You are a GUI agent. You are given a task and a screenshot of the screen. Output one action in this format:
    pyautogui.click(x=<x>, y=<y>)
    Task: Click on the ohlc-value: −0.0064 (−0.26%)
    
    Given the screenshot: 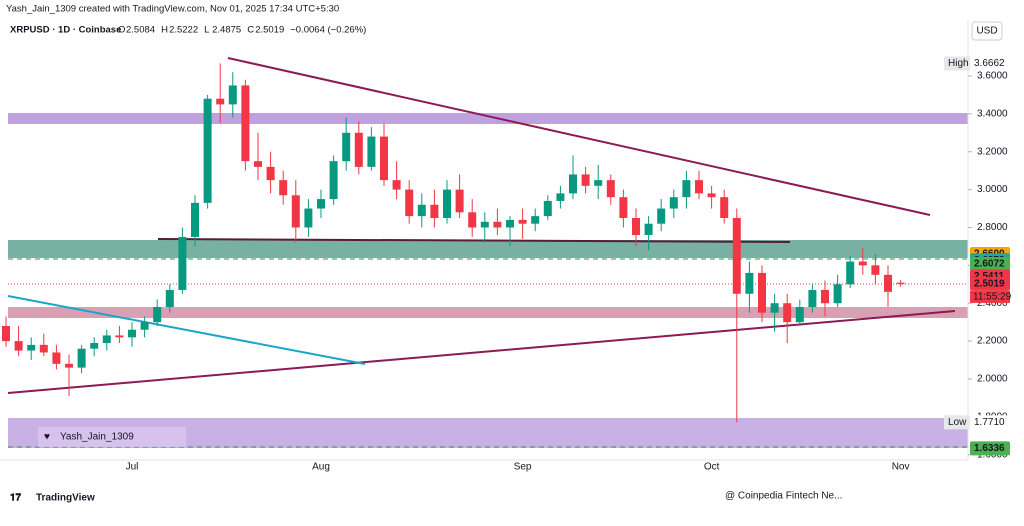 What is the action you would take?
    pyautogui.click(x=328, y=30)
    